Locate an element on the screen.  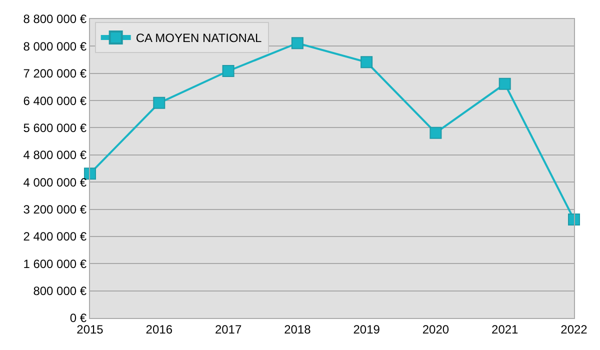
legend-label: CA MOYEN NATIONAL is located at coordinates (199, 38).